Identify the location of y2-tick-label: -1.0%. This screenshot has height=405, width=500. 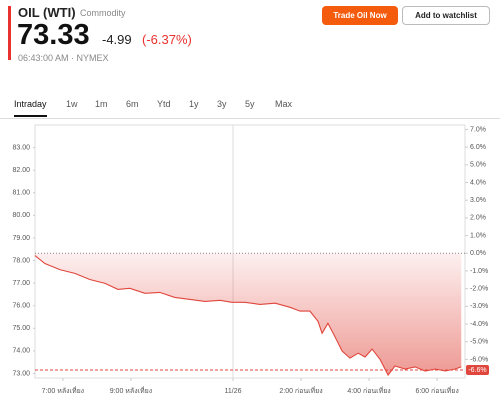
(479, 271).